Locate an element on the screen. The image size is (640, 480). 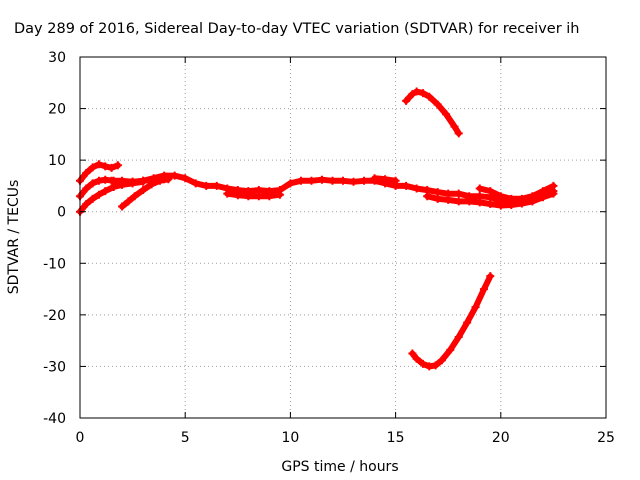
series-track-band-upper is located at coordinates (385, 179).